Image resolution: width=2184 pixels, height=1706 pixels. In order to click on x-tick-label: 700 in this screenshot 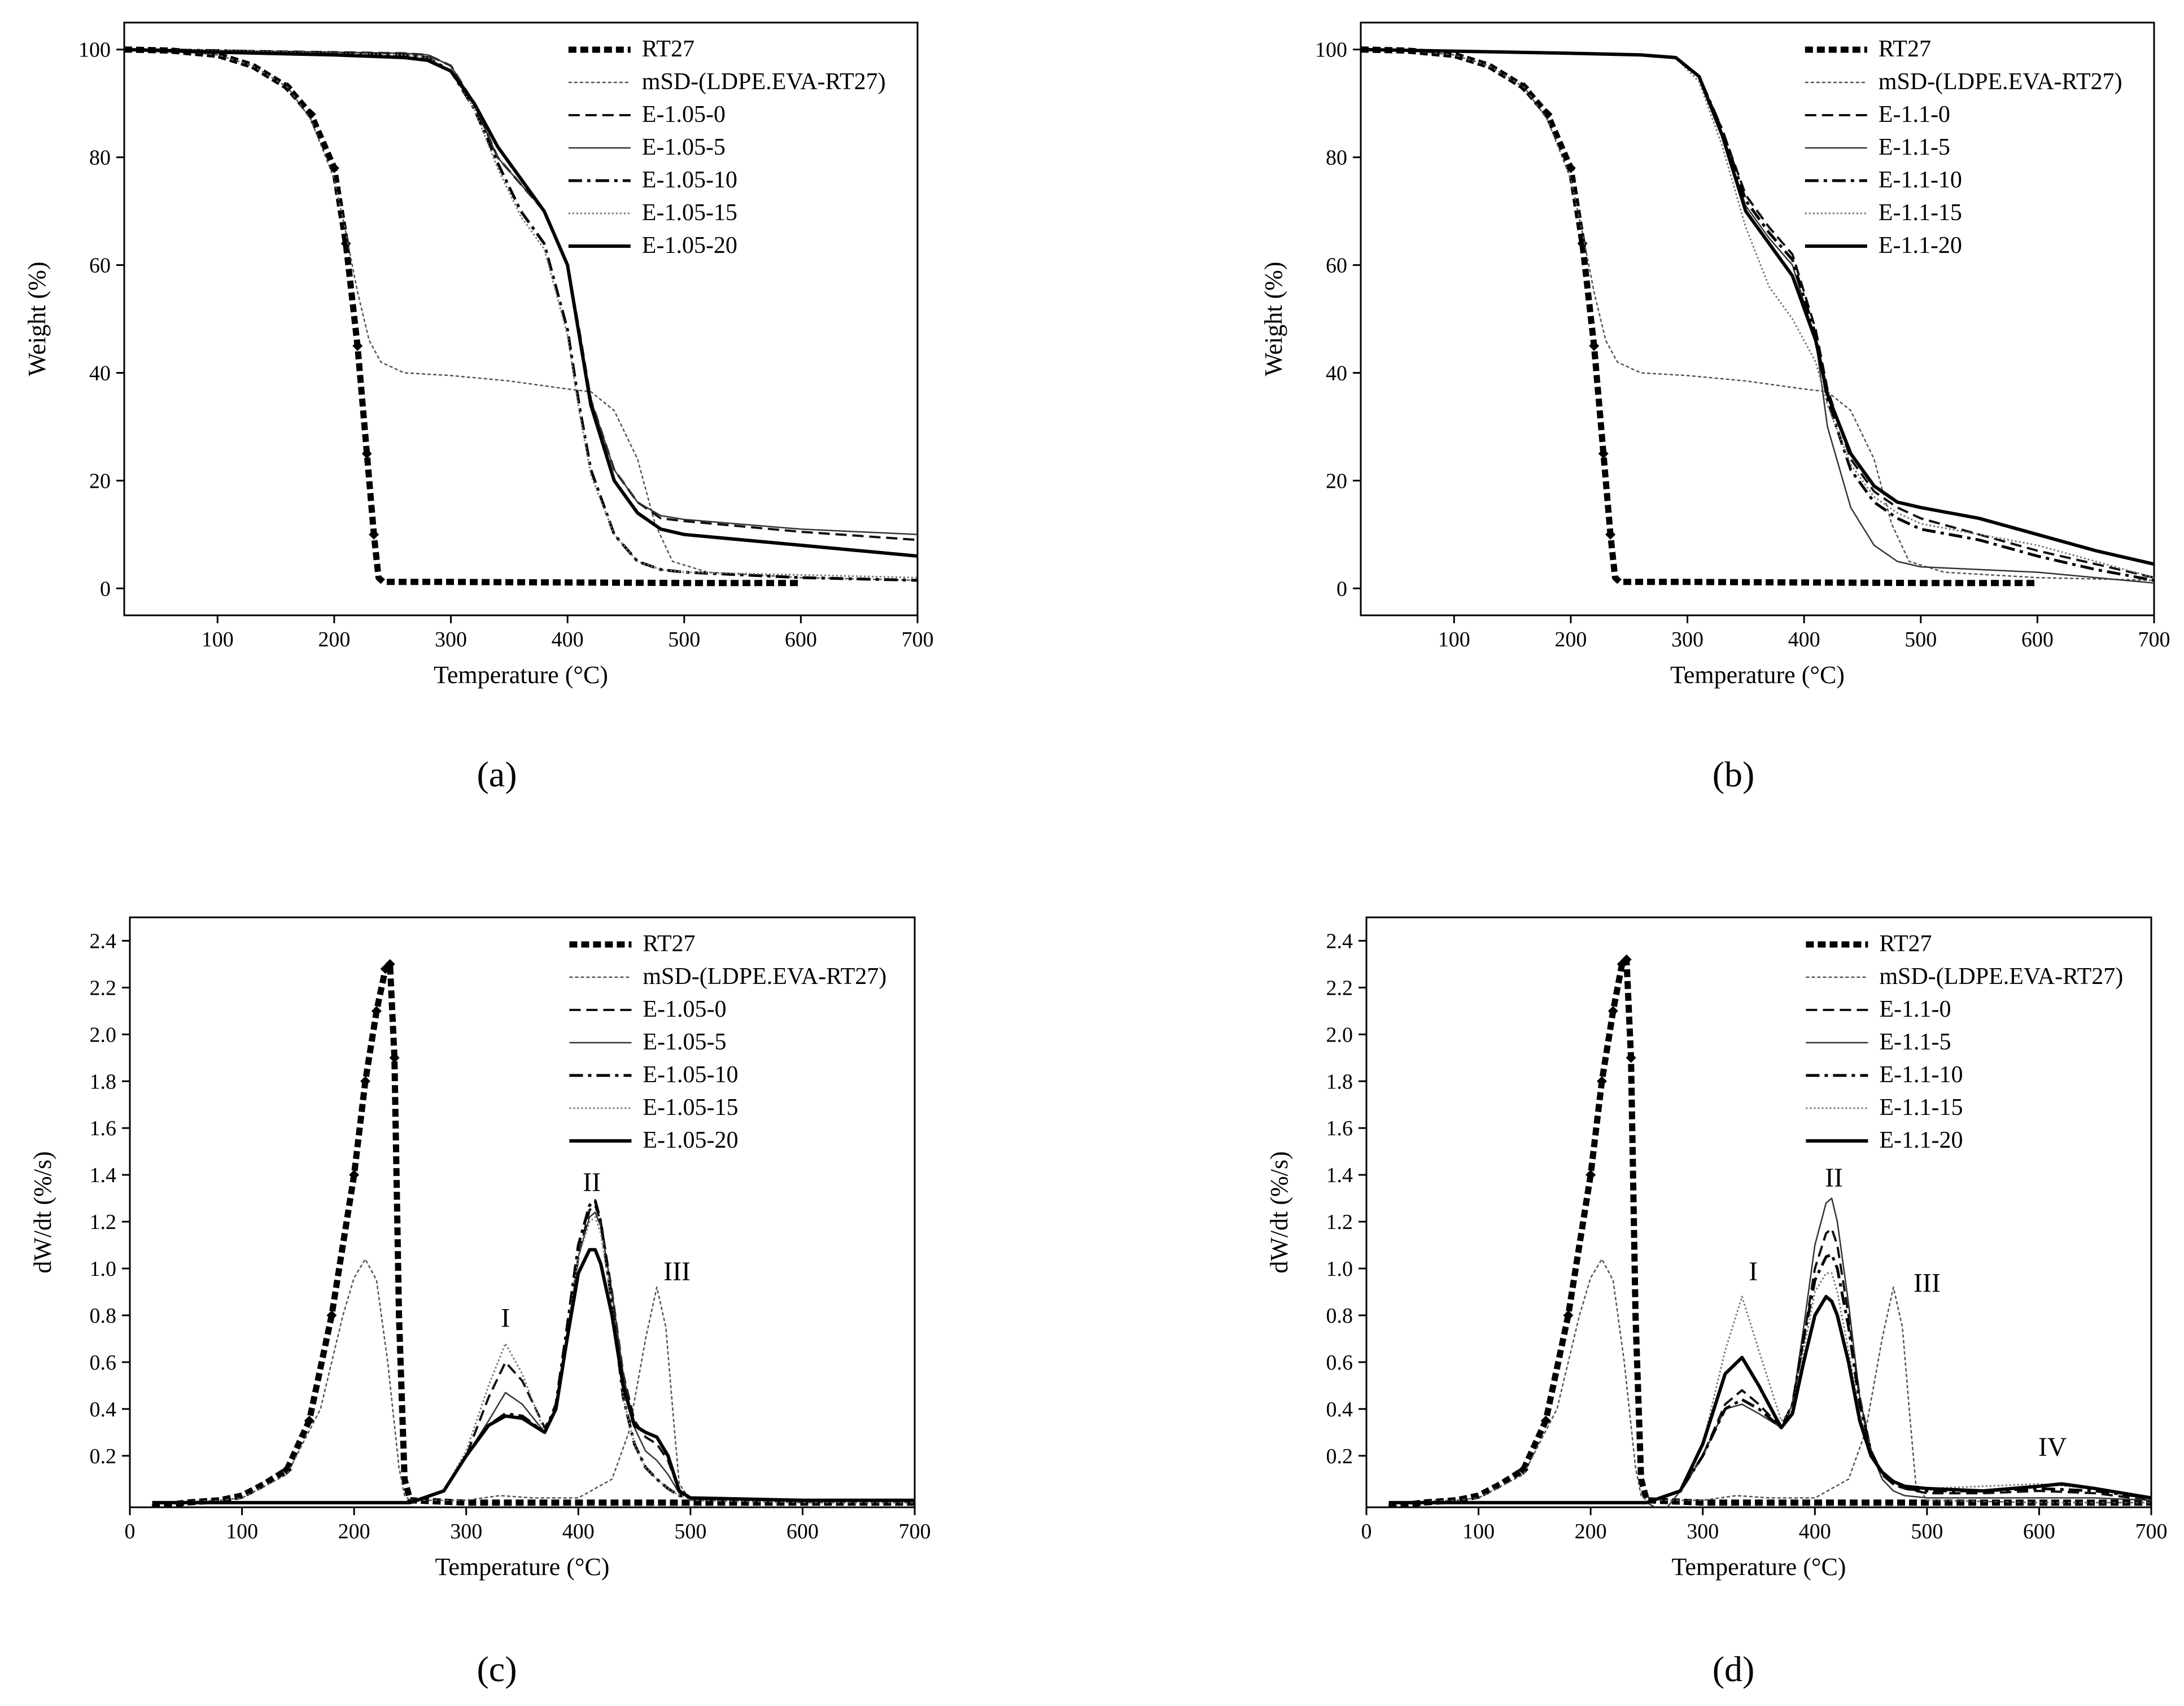, I will do `click(2151, 1531)`.